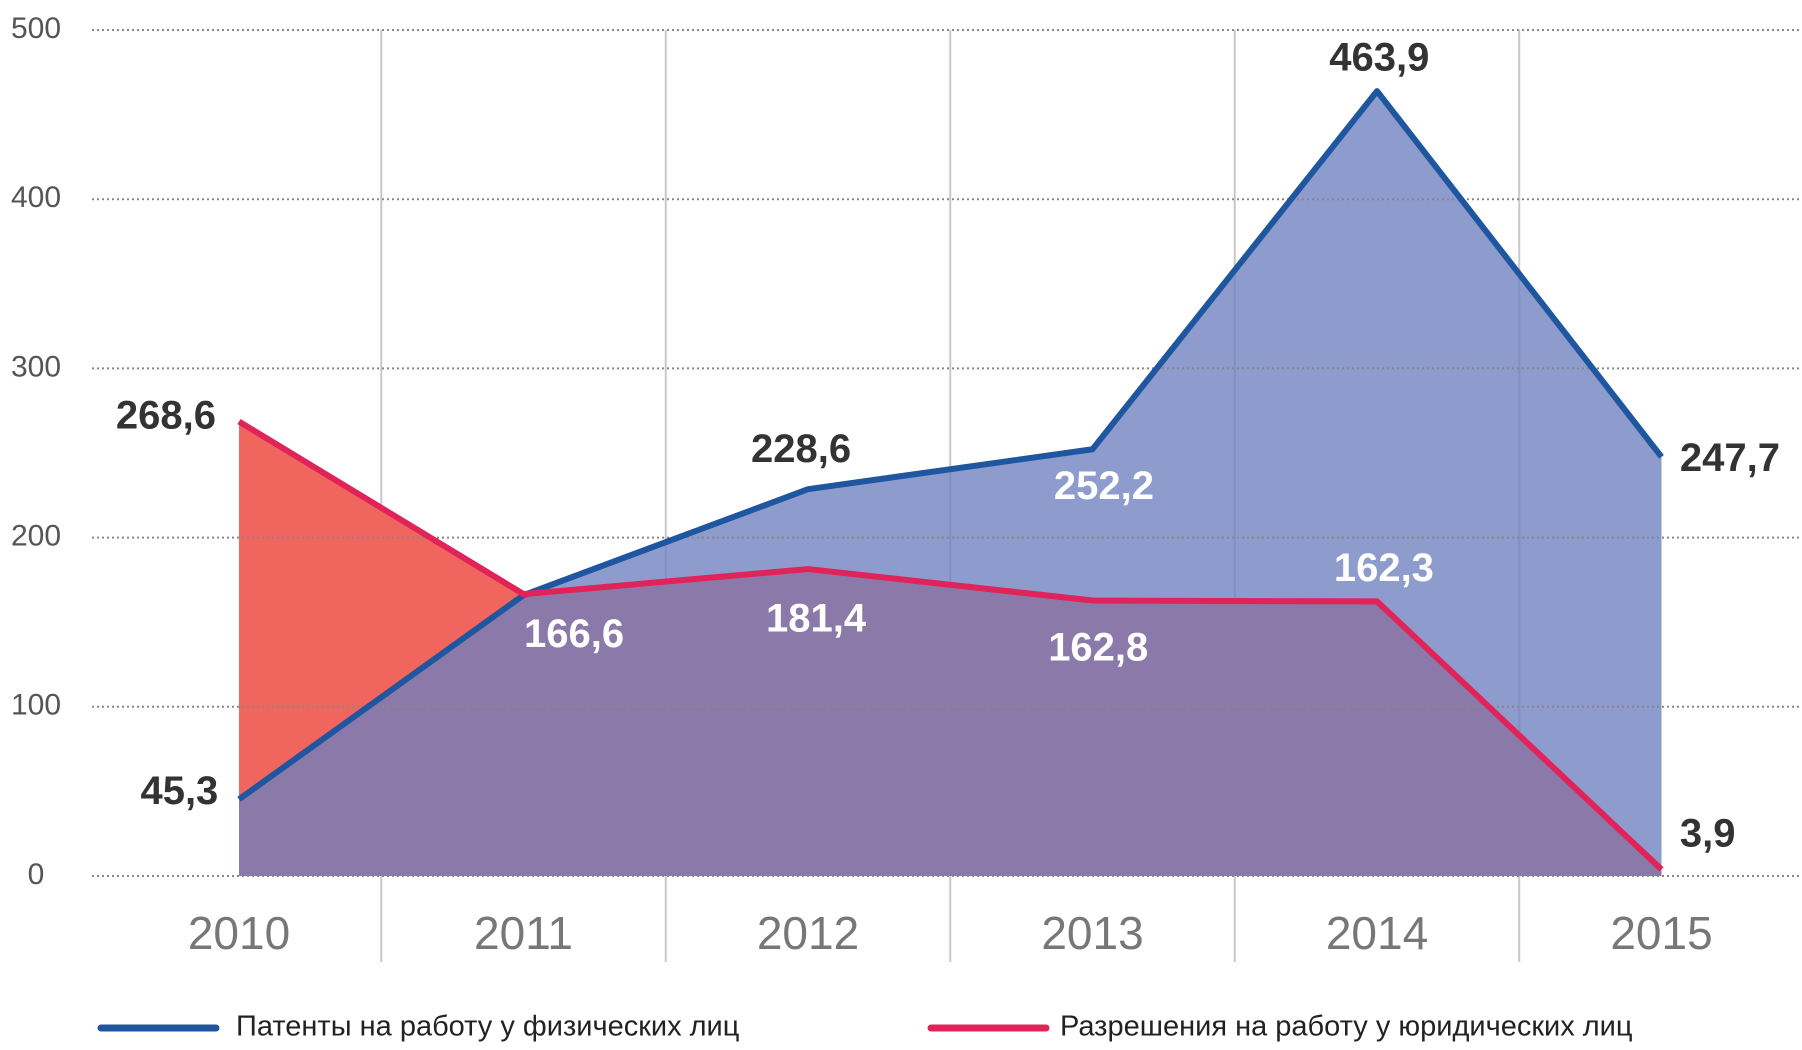 The width and height of the screenshot is (1802, 1050). Describe the element at coordinates (179, 791) in the screenshot. I see `value-label: 45,3` at that location.